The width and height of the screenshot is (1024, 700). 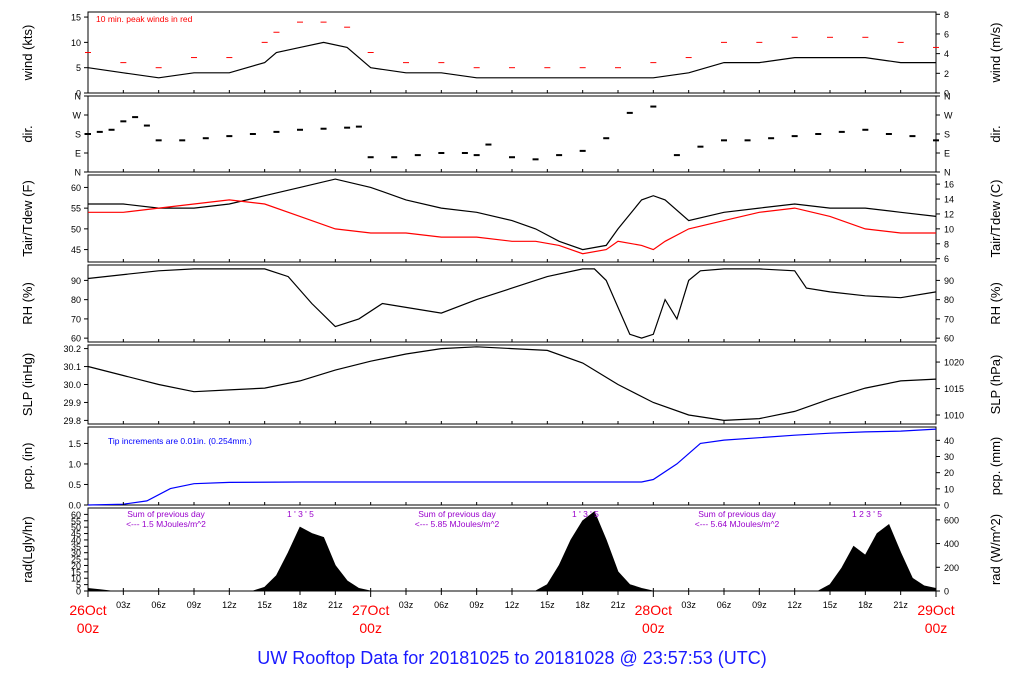 I want to click on ytick-label-left-slp: 29.8, so click(x=72, y=421).